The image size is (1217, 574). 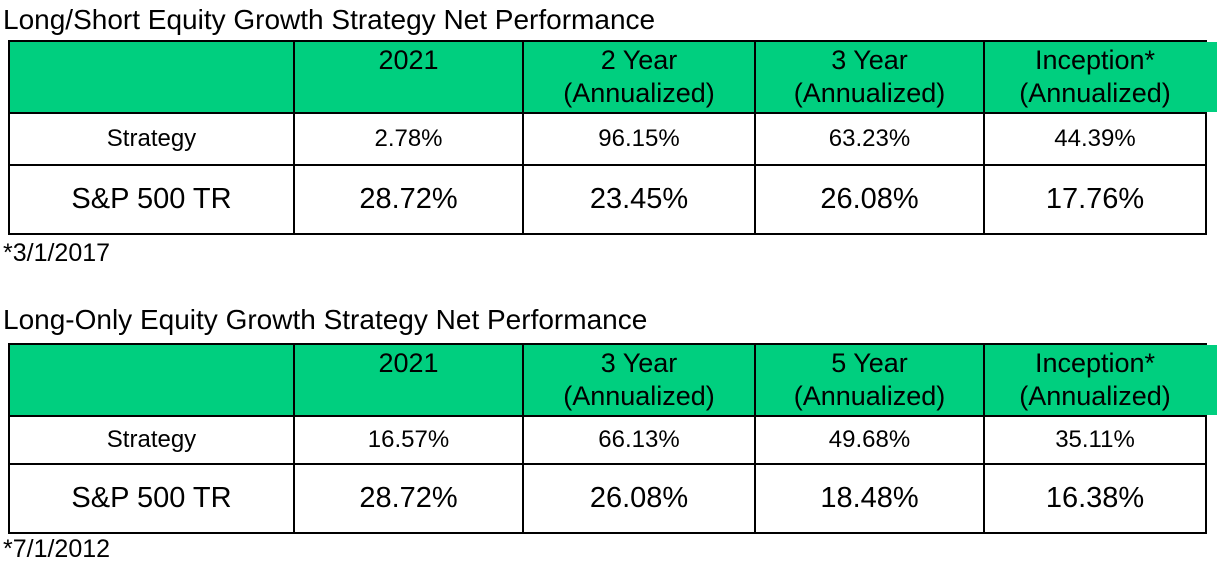 What do you see at coordinates (869, 139) in the screenshot?
I see `value-cell: 63.23%` at bounding box center [869, 139].